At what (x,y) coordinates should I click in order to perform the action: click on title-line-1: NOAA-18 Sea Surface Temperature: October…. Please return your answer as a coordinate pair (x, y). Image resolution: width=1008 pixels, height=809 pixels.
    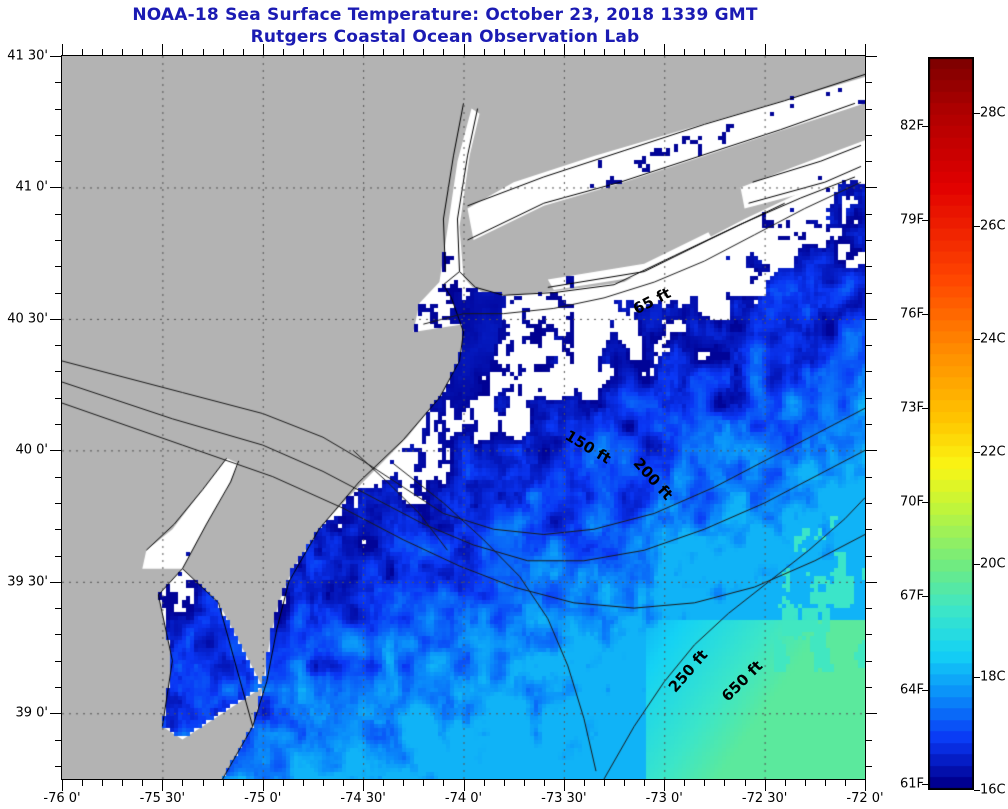
    Looking at the image, I should click on (445, 15).